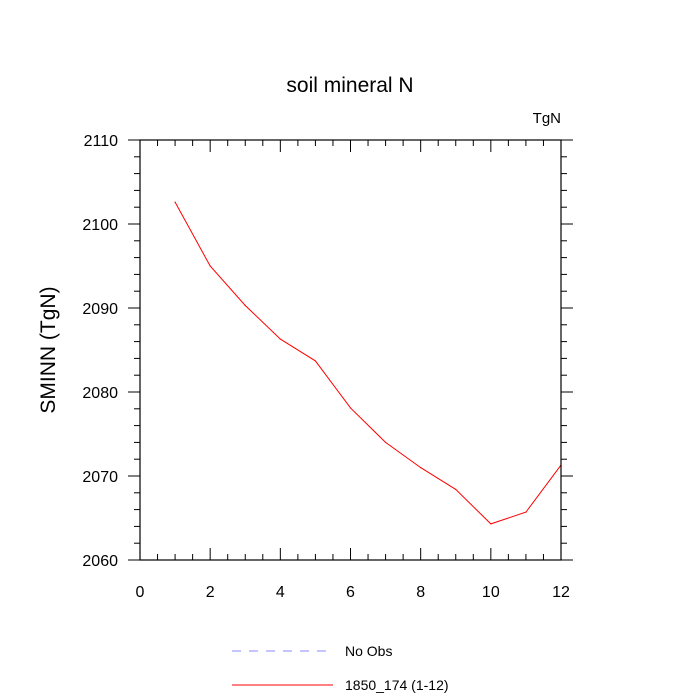 The width and height of the screenshot is (700, 700). What do you see at coordinates (100, 477) in the screenshot?
I see `y-tick-label: 2070` at bounding box center [100, 477].